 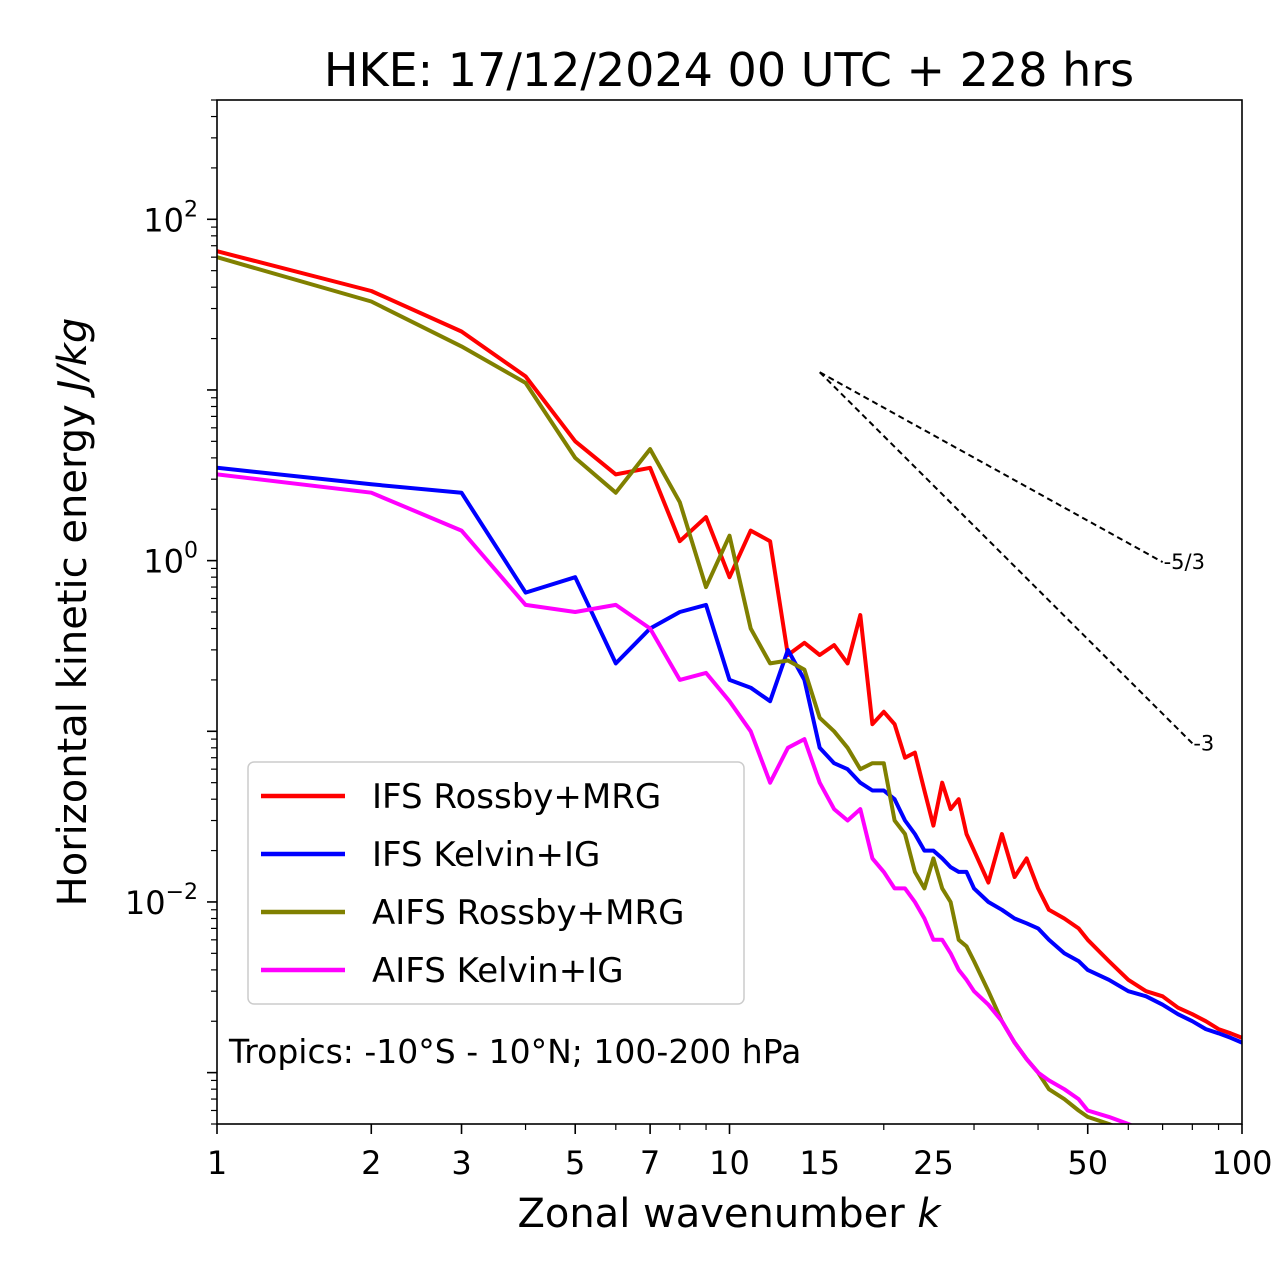 I want to click on y-axis-label: Horizontal kinetic energy J/kg, so click(x=73, y=612).